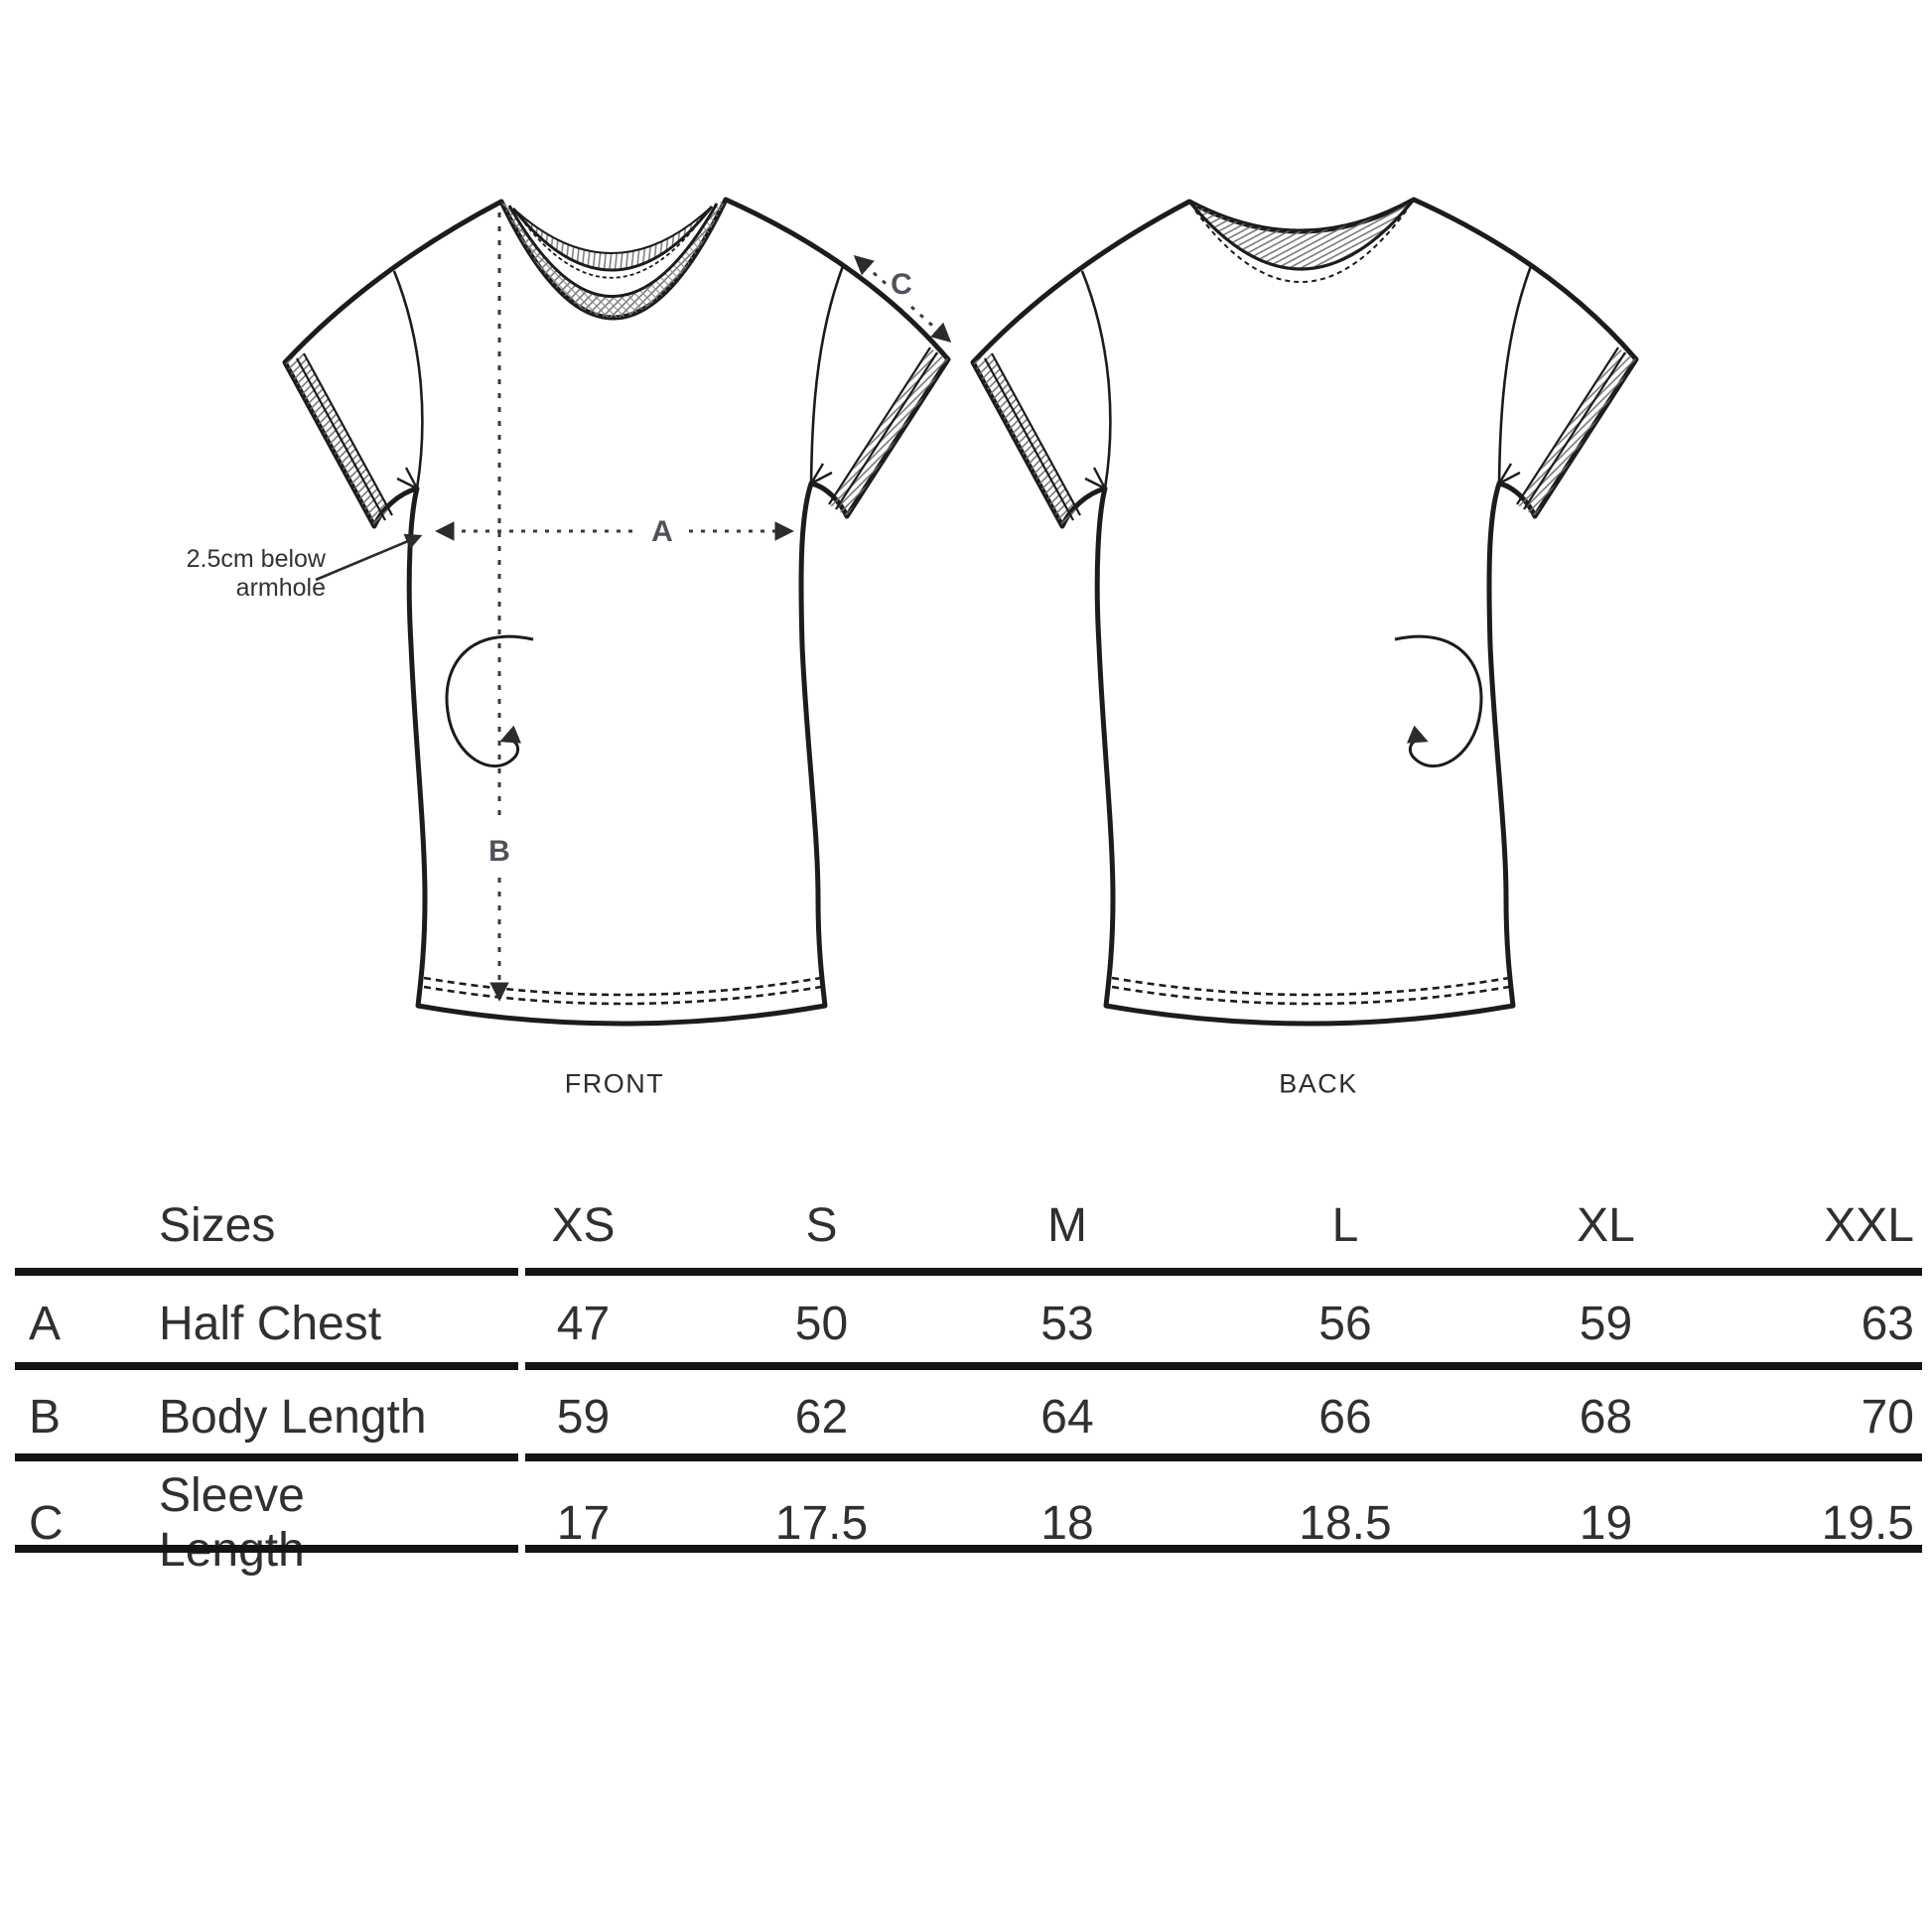  I want to click on cell-value: 66, so click(1345, 1417).